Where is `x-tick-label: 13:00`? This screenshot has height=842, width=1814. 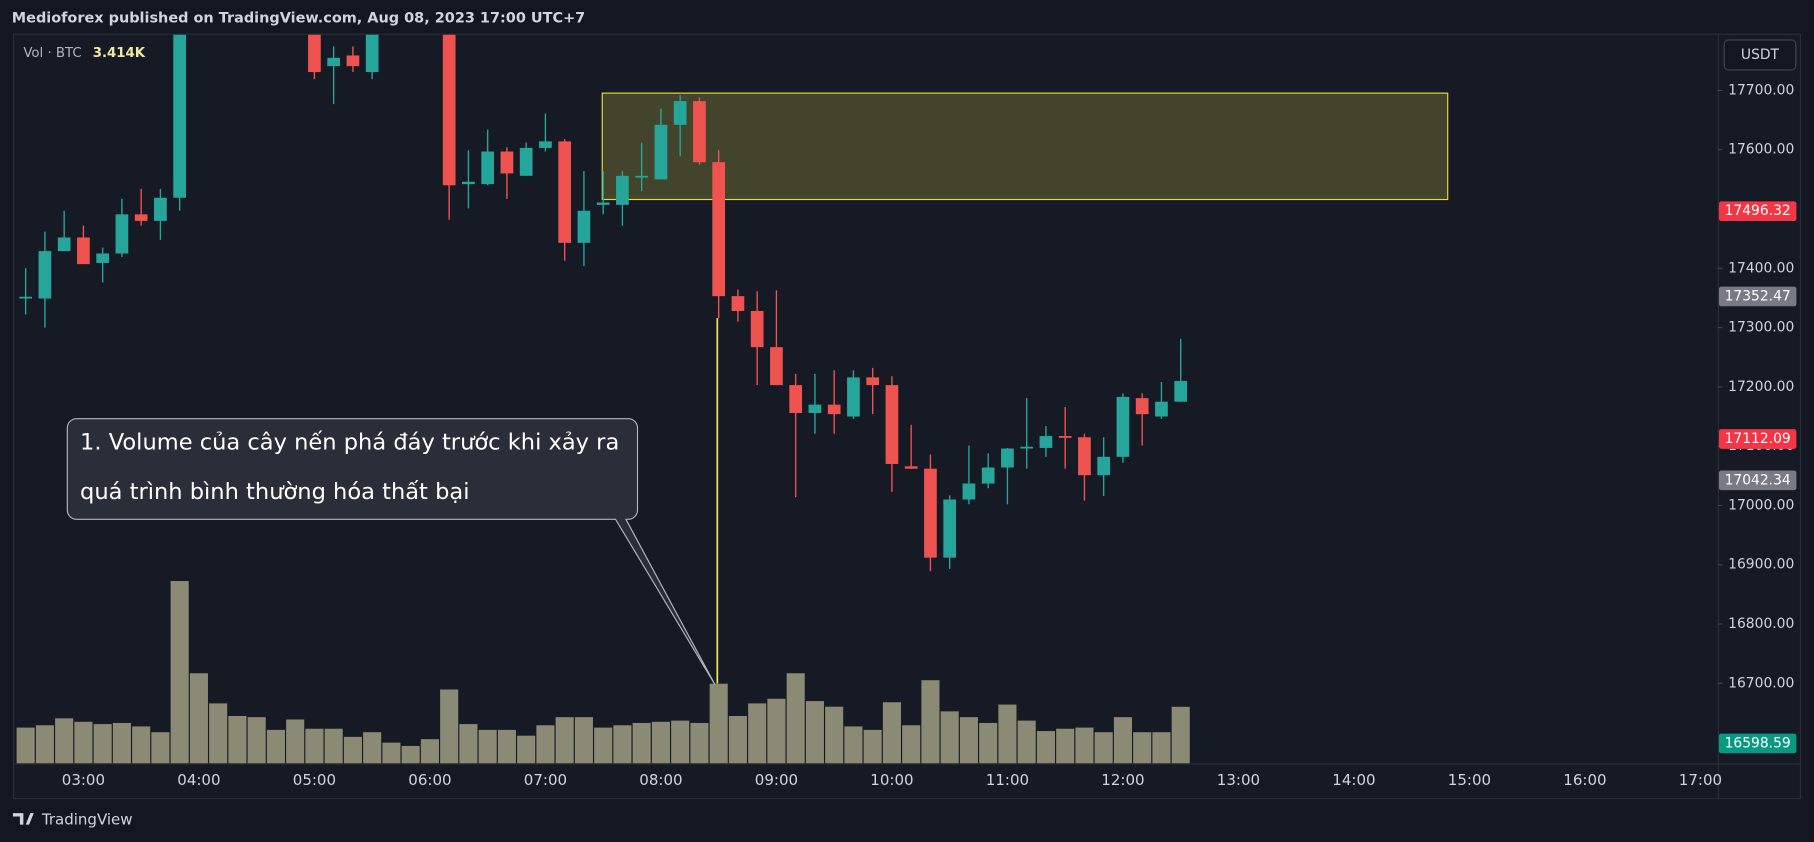
x-tick-label: 13:00 is located at coordinates (1238, 780).